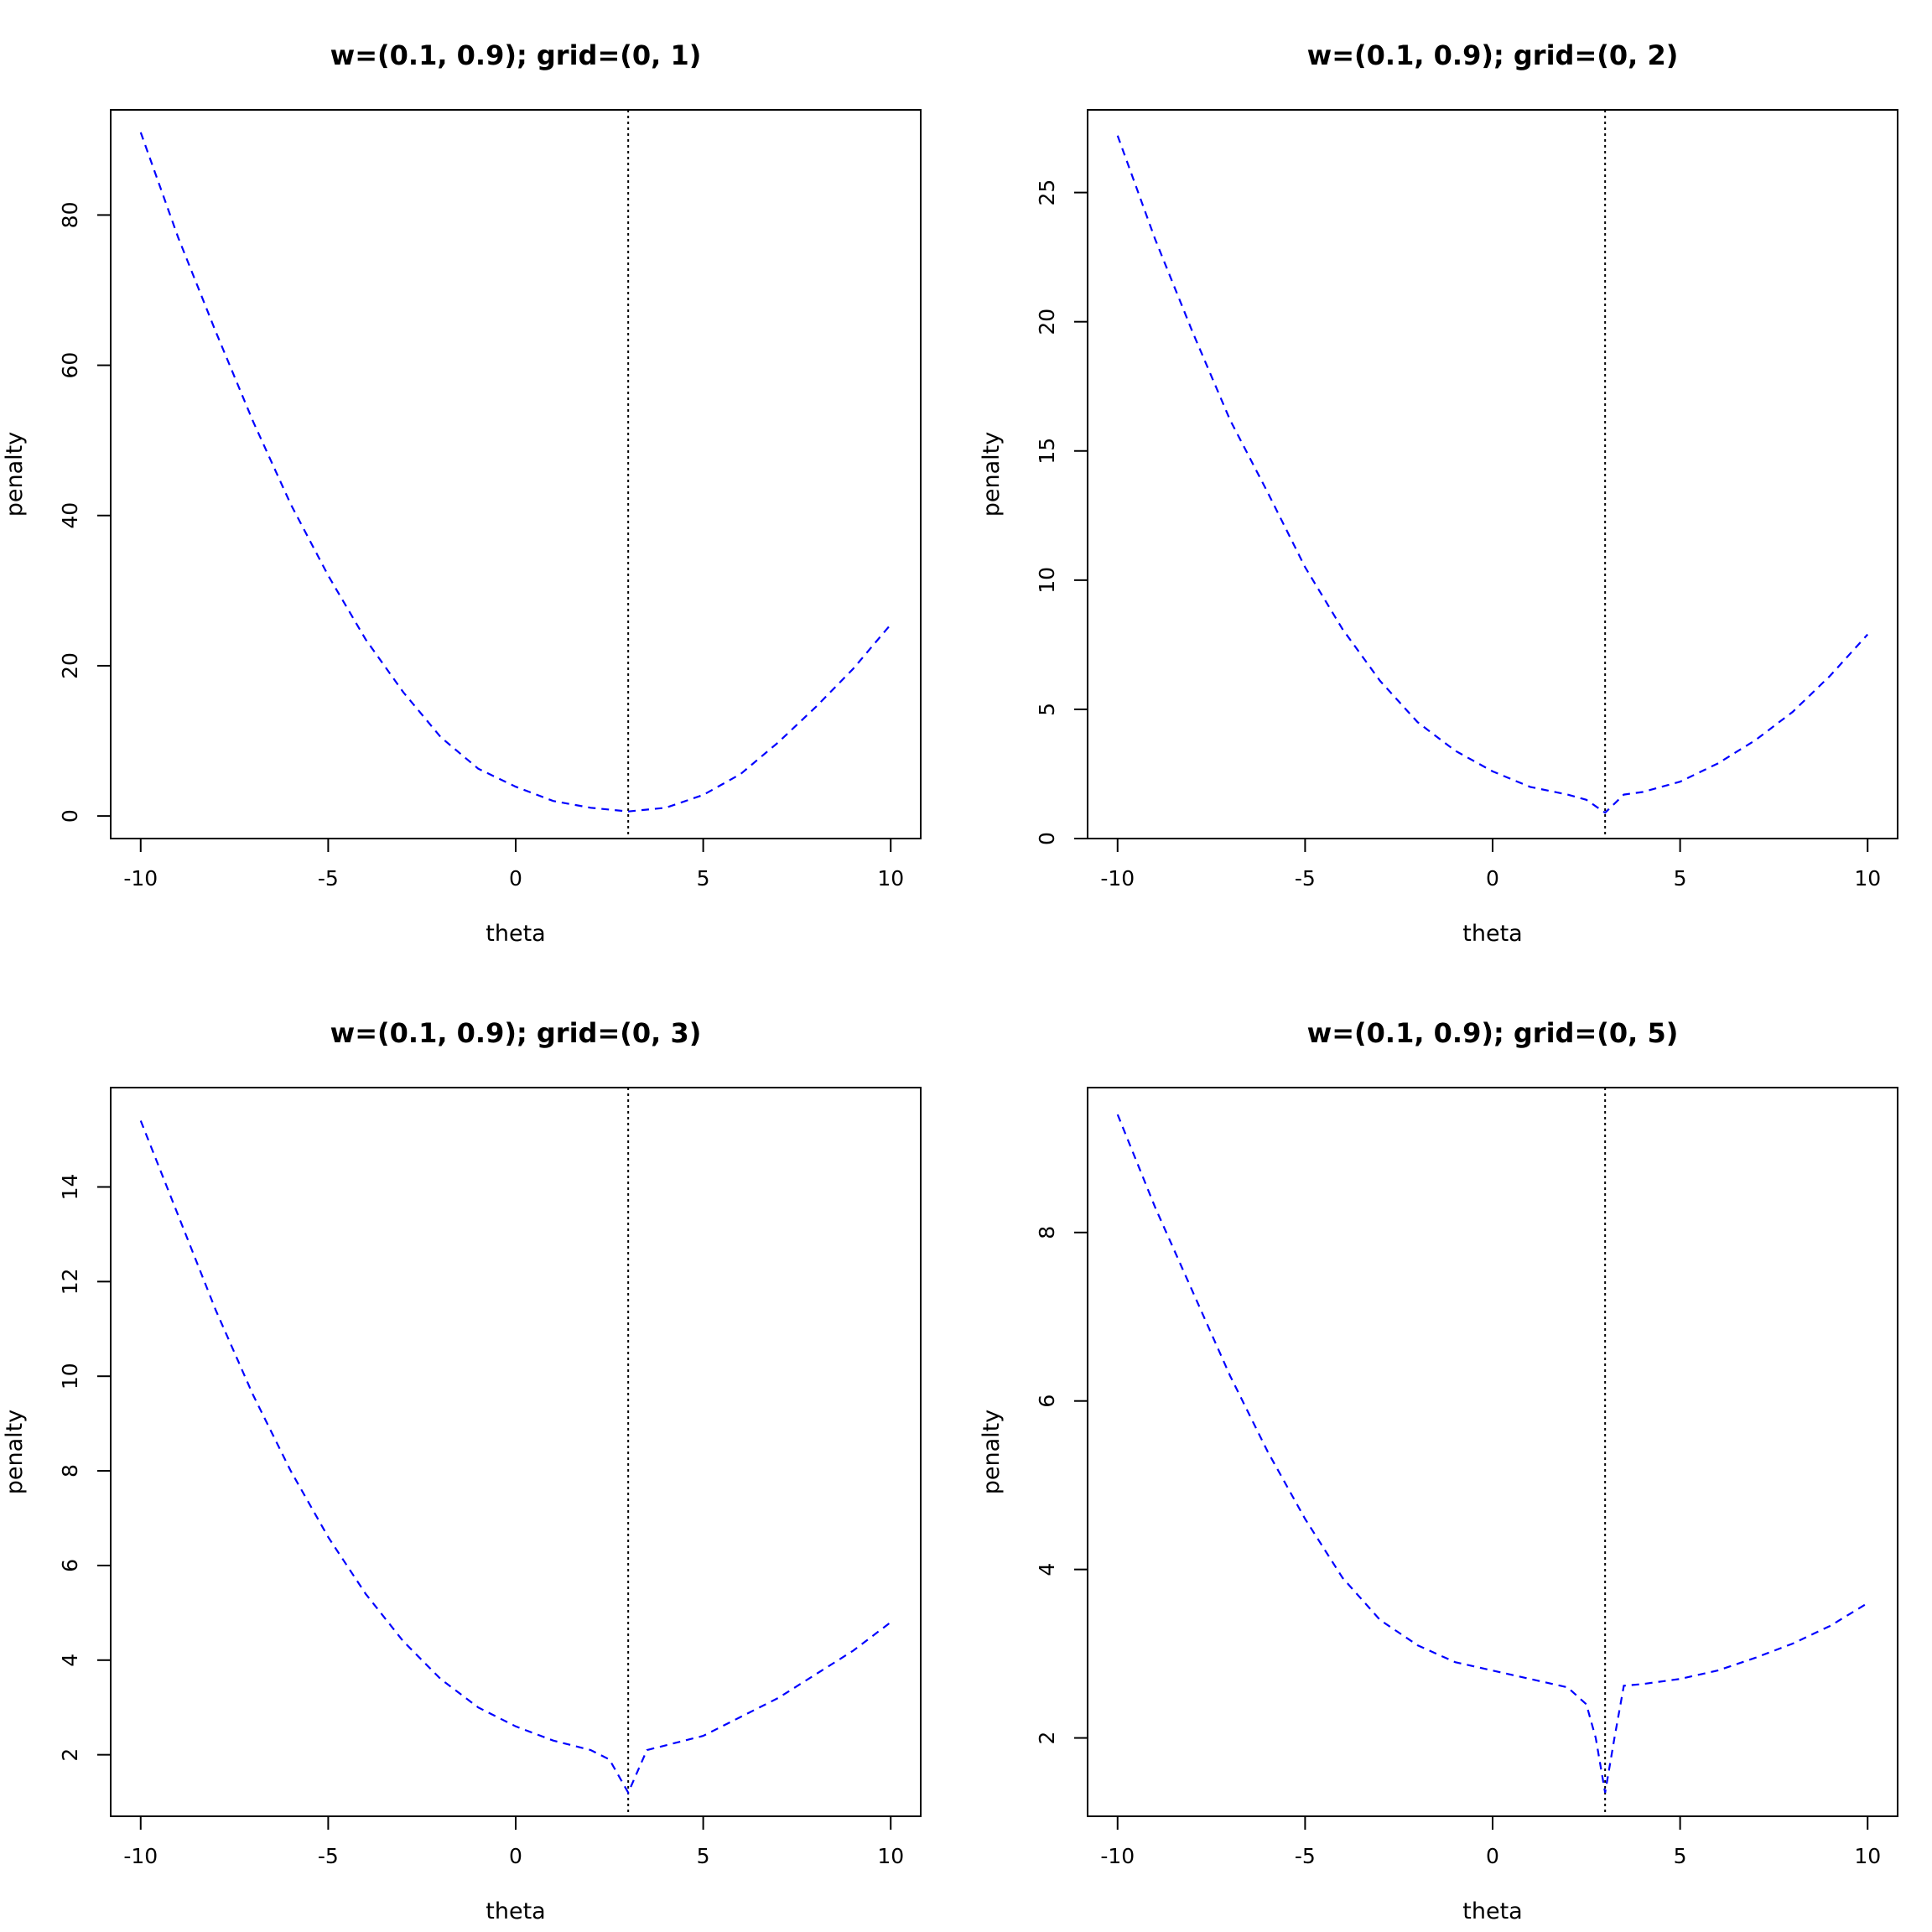 The image size is (1932, 1932). What do you see at coordinates (516, 1033) in the screenshot?
I see `chart-title: w=(0.1, 0.9); grid=(0, 3)` at bounding box center [516, 1033].